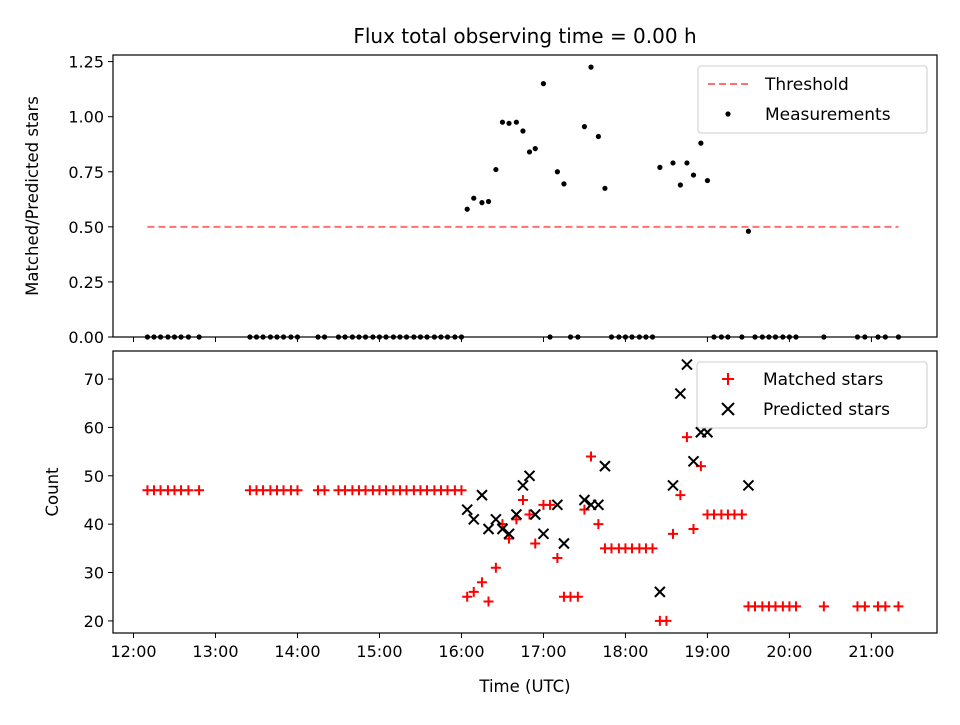 This screenshot has width=960, height=725. Describe the element at coordinates (94, 621) in the screenshot. I see `y-tick-label: 20` at that location.